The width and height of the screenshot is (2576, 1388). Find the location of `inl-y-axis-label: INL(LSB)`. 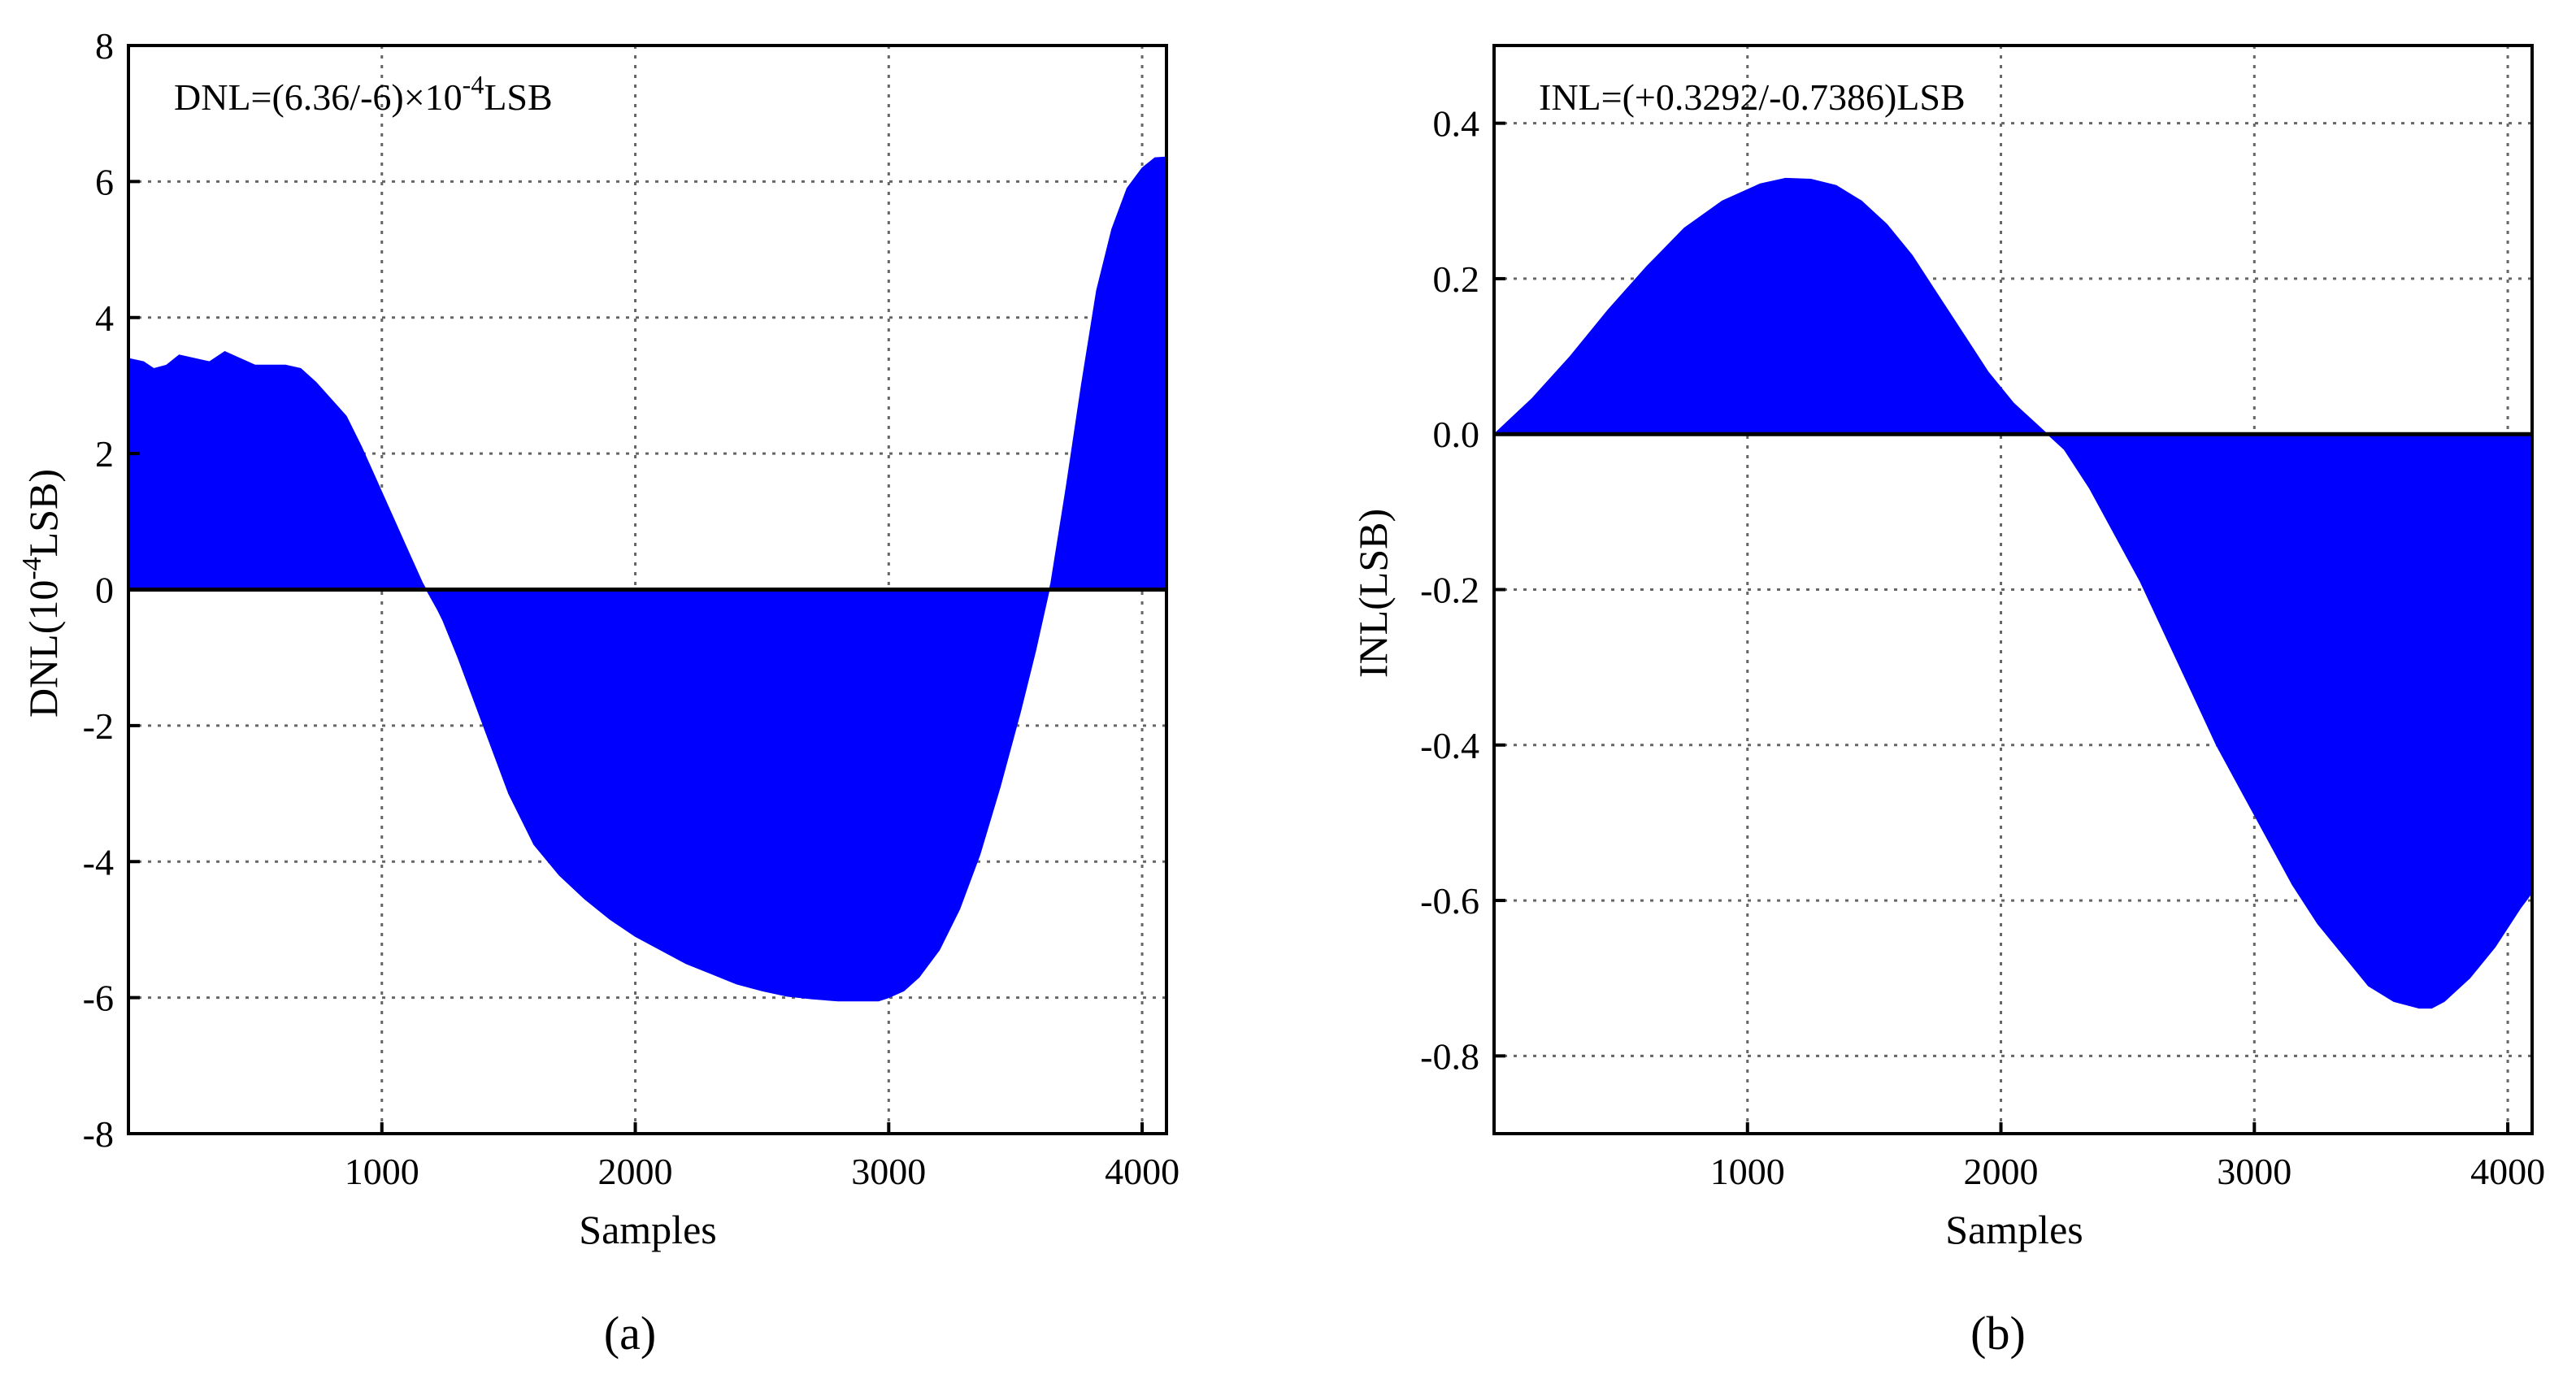

inl-y-axis-label: INL(LSB) is located at coordinates (1373, 593).